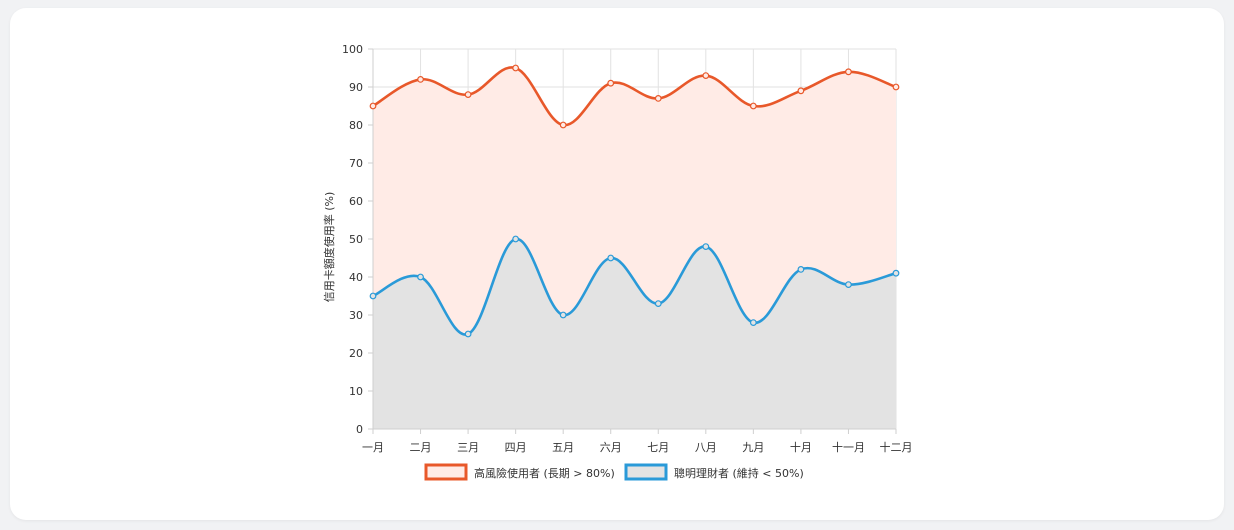 The width and height of the screenshot is (1234, 530). I want to click on y-tick-label: 10, so click(356, 391).